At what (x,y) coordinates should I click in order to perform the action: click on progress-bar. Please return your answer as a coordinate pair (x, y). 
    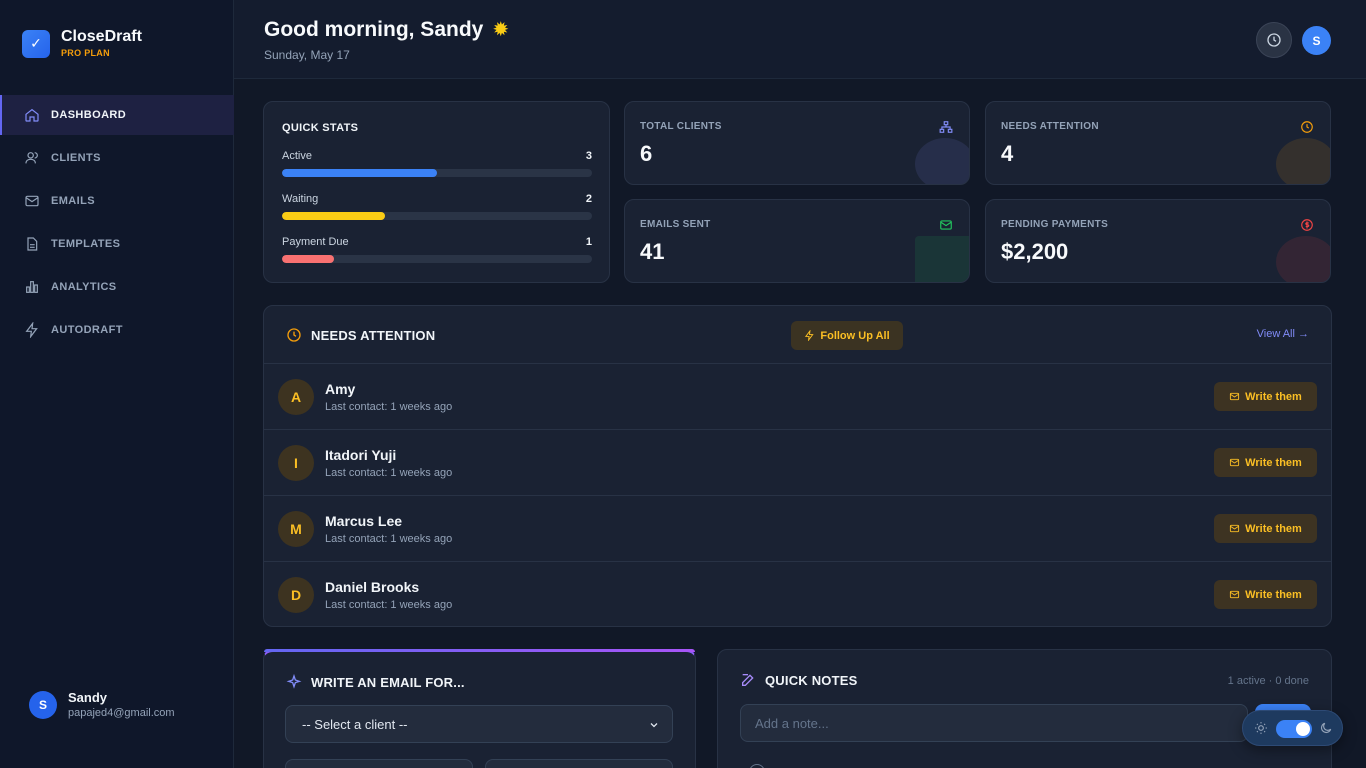
    Looking at the image, I should click on (437, 216).